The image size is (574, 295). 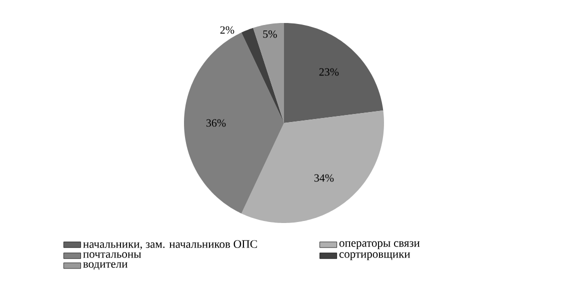 I want to click on data-label: 23%, so click(x=329, y=72).